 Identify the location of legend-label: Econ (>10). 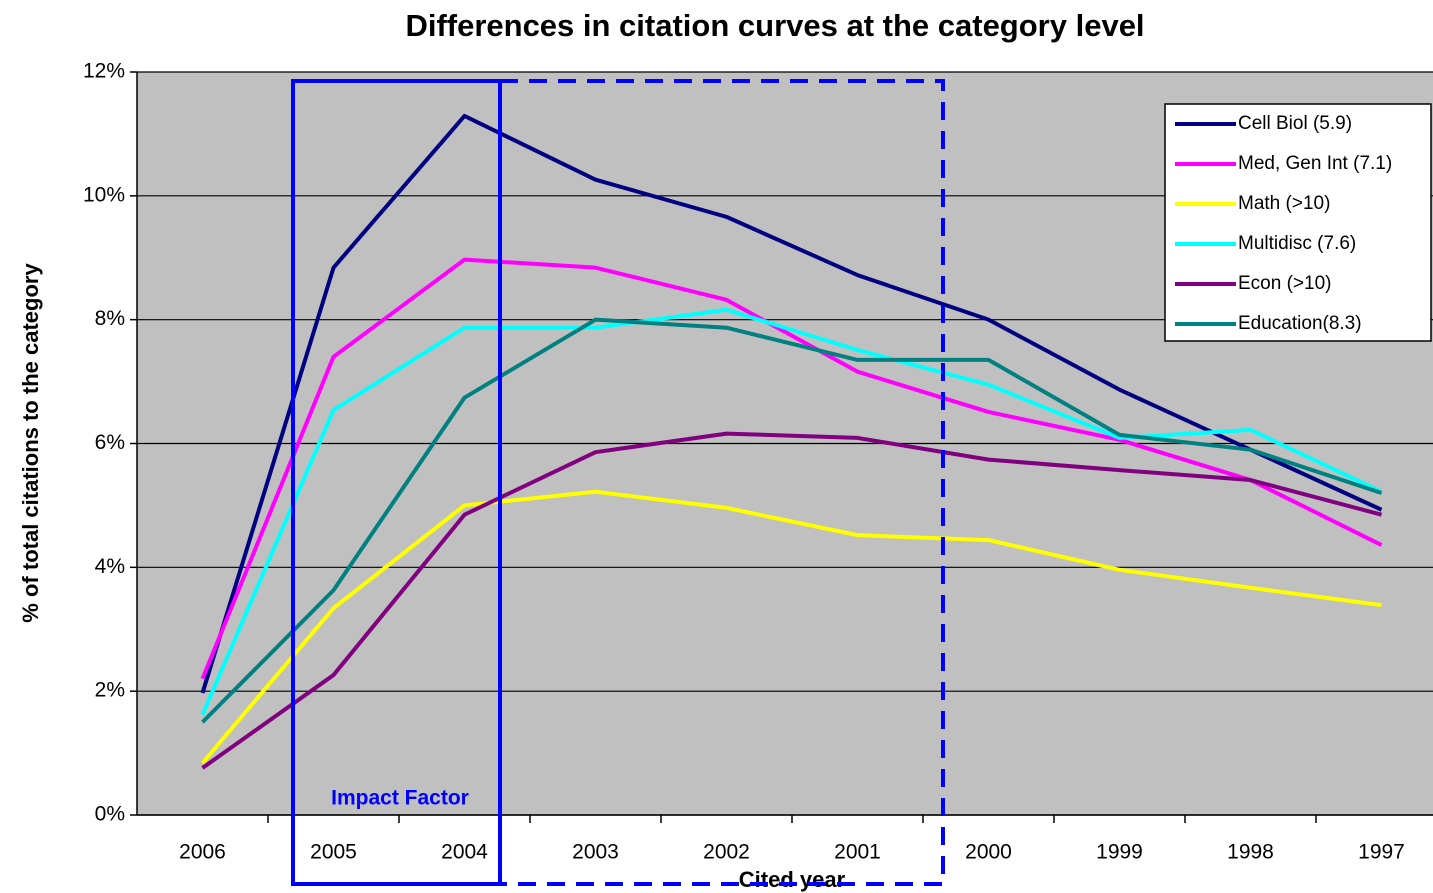
(1284, 283).